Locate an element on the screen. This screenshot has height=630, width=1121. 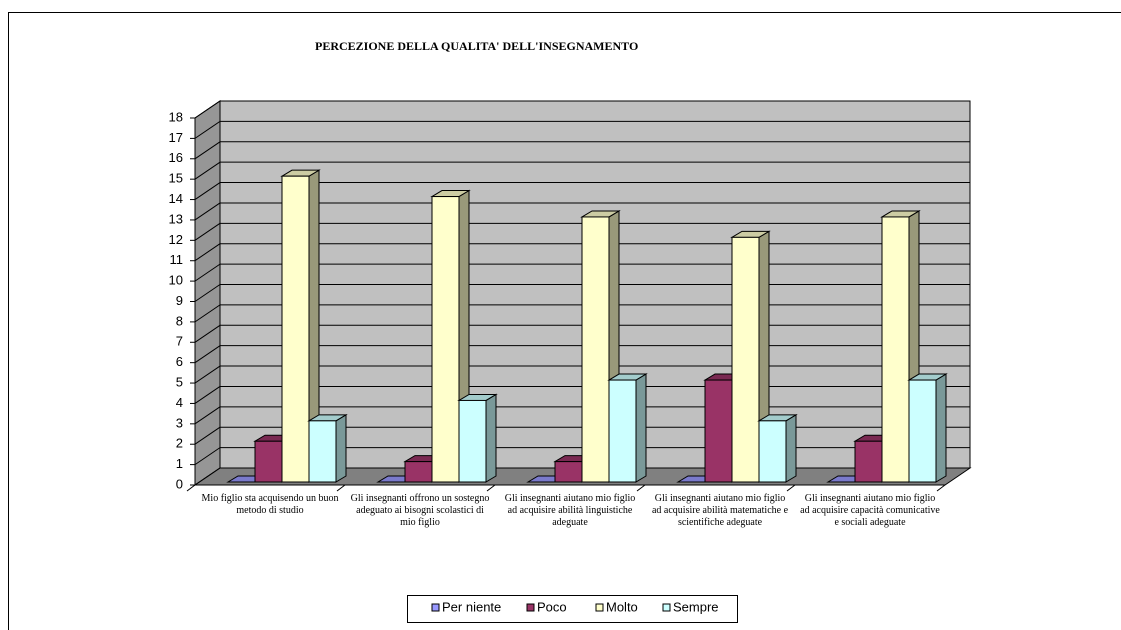
y-tick-label: 12 is located at coordinates (176, 239).